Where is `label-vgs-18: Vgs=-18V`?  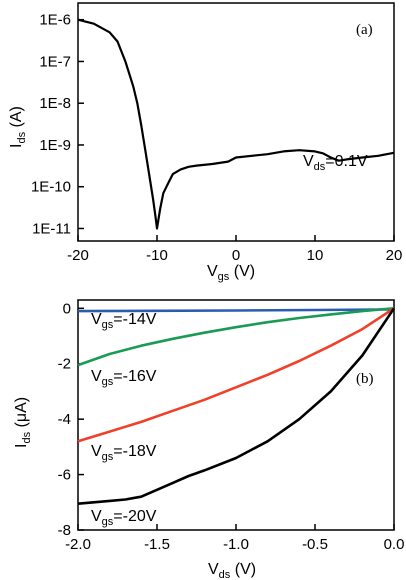 label-vgs-18: Vgs=-18V is located at coordinates (124, 453).